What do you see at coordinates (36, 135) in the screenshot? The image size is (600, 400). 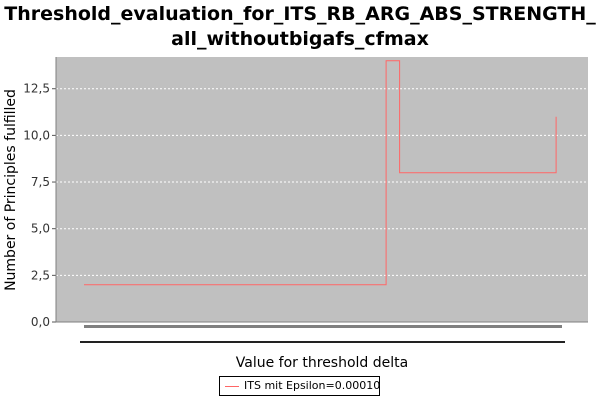 I see `y-tick-label: 10,0` at bounding box center [36, 135].